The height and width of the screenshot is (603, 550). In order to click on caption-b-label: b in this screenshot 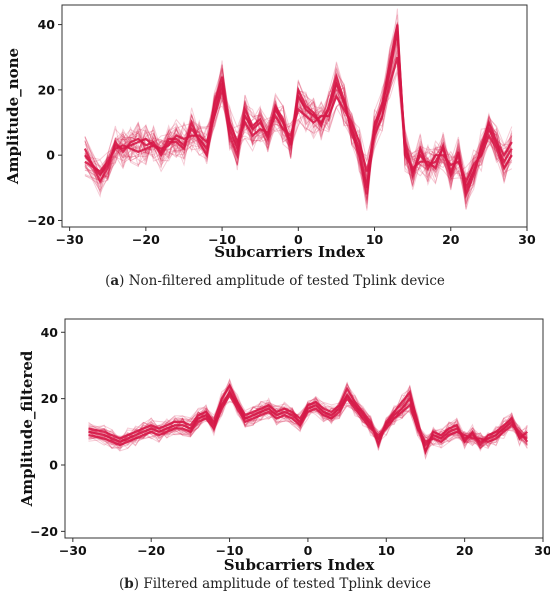, I will do `click(129, 584)`.